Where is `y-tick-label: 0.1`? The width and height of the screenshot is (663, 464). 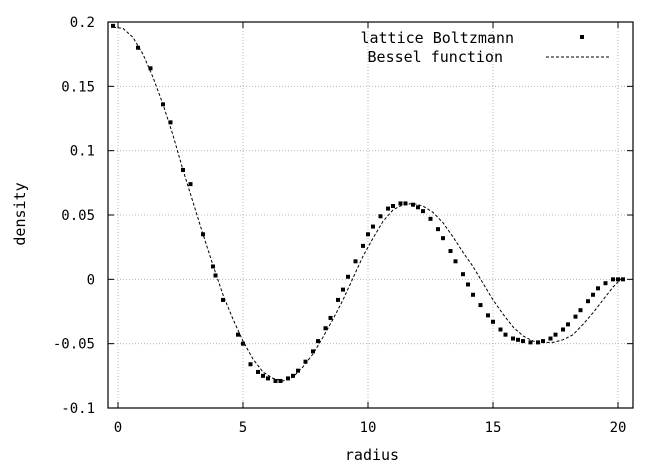 y-tick-label: 0.1 is located at coordinates (82, 152).